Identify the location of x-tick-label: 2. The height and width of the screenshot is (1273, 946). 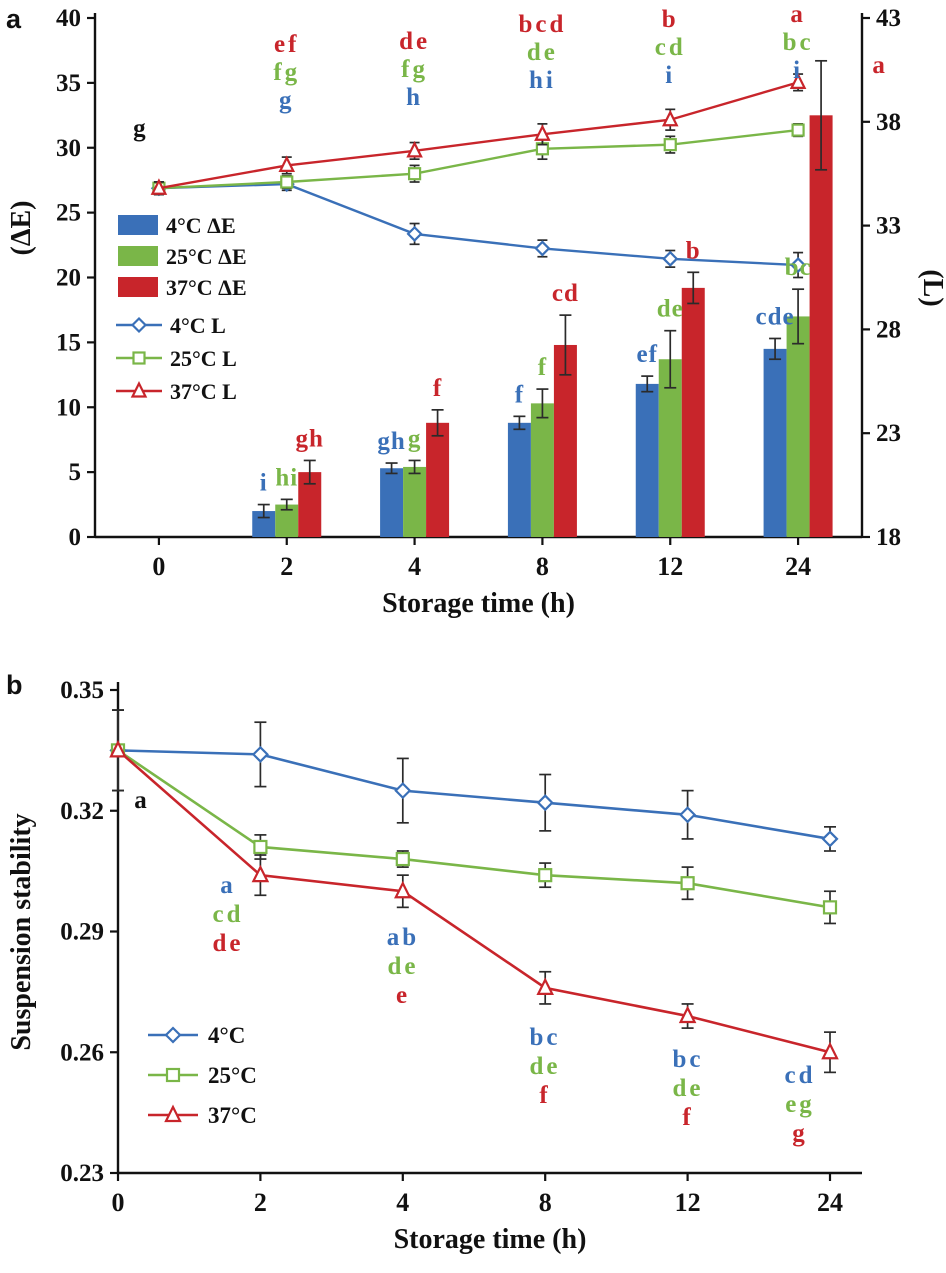
(286, 566).